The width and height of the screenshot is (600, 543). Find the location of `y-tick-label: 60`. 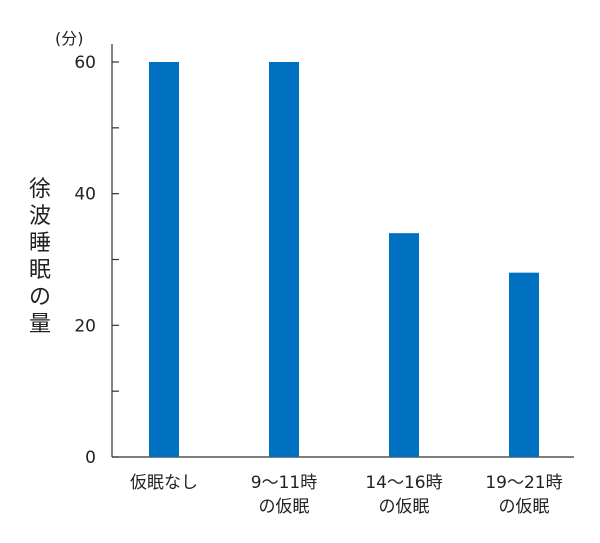

y-tick-label: 60 is located at coordinates (85, 63).